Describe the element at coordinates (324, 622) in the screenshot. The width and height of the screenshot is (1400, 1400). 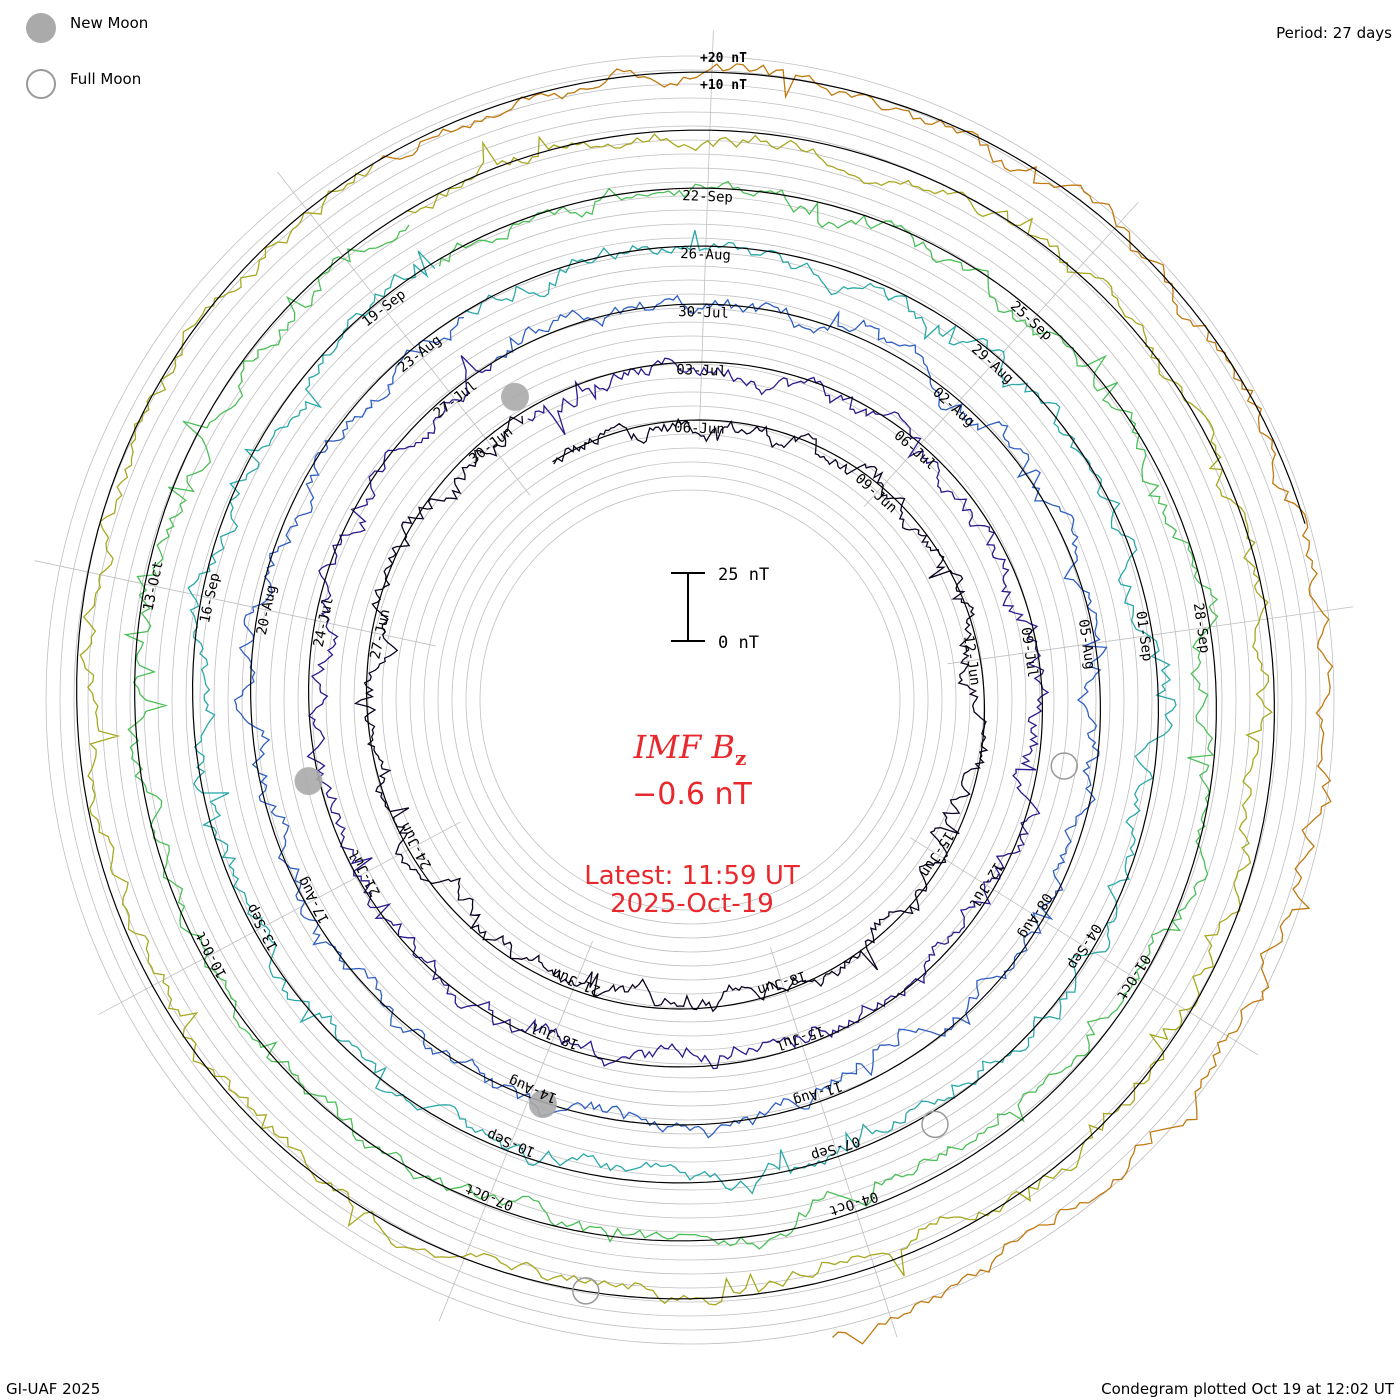
I see `date-label: 24-Jul` at that location.